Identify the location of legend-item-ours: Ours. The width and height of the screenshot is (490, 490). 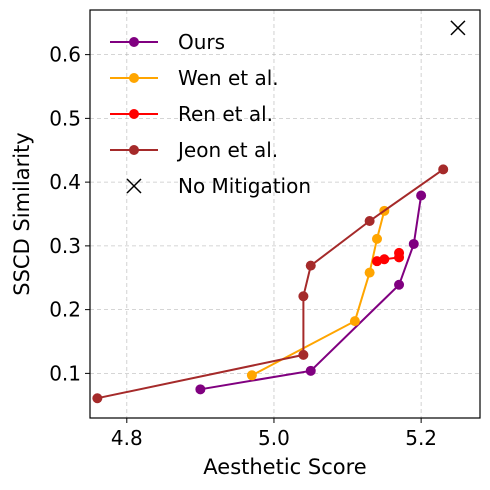
(167, 42).